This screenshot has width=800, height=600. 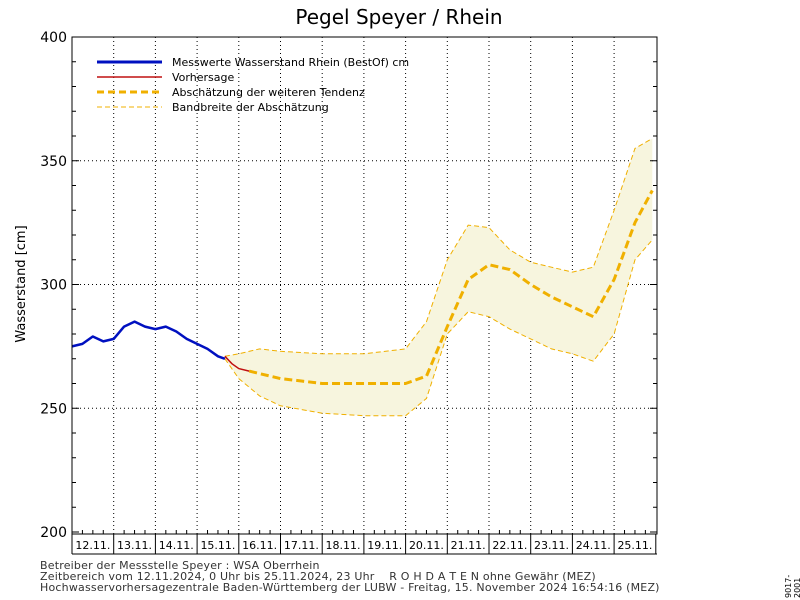 What do you see at coordinates (92, 545) in the screenshot?
I see `x-tick-label: 12.11.` at bounding box center [92, 545].